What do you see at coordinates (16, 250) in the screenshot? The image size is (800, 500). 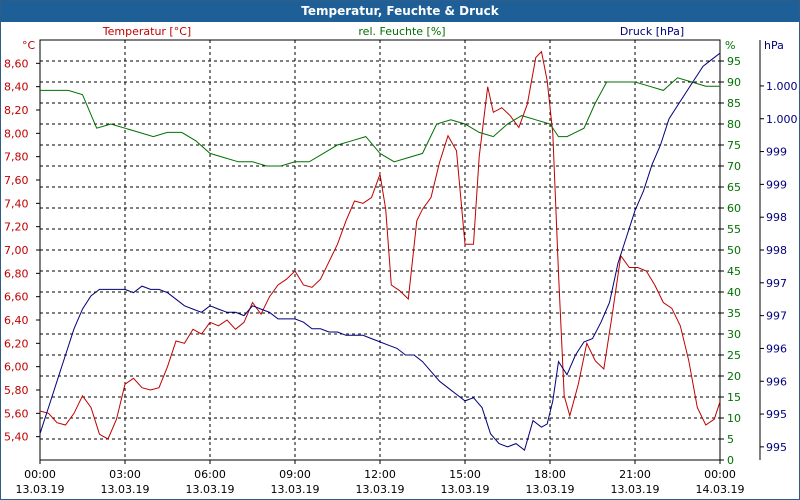 I see `temperature-tick-label: 7,00` at bounding box center [16, 250].